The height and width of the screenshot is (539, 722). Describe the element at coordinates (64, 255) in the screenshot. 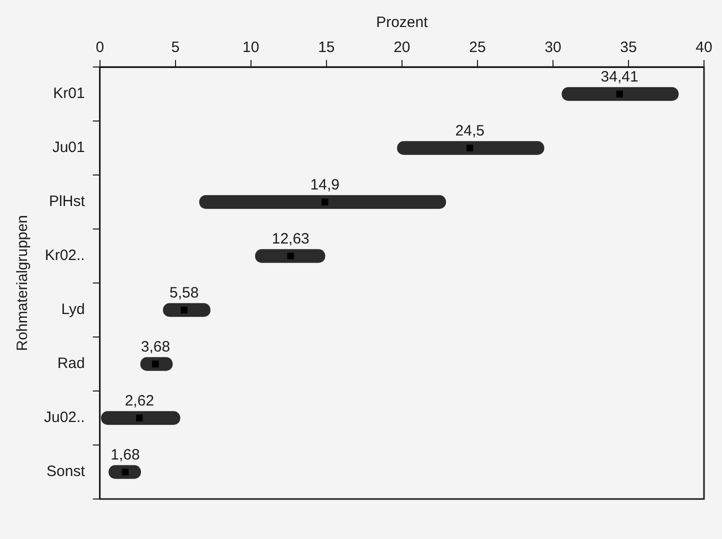

I see `y-tick-label: Kr02..` at that location.